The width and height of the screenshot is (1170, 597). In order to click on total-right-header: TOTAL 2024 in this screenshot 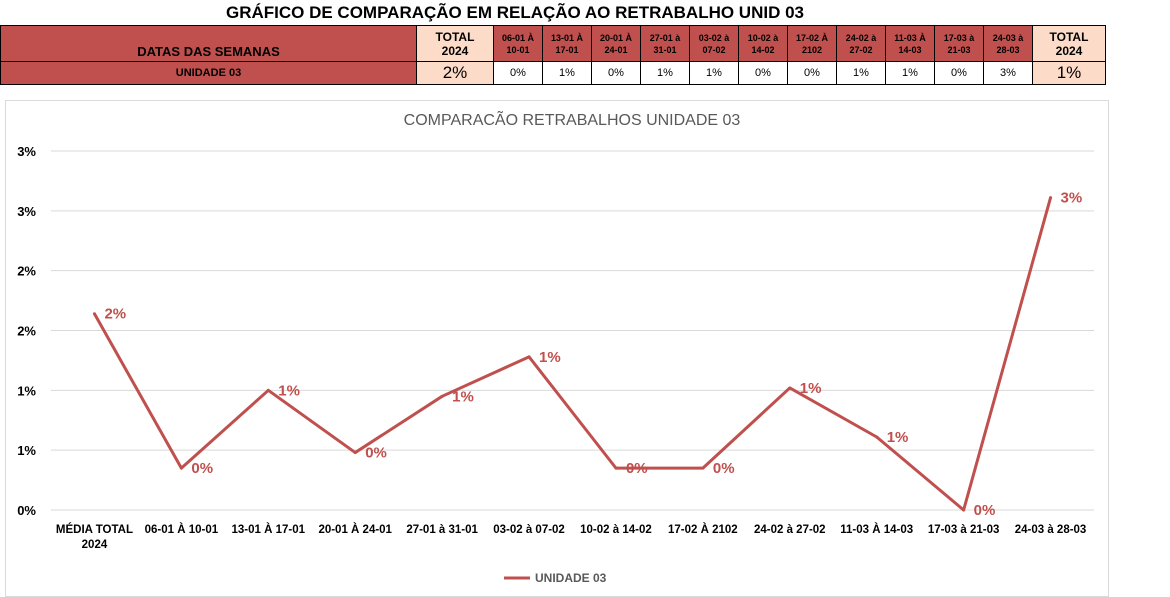, I will do `click(1069, 43)`.